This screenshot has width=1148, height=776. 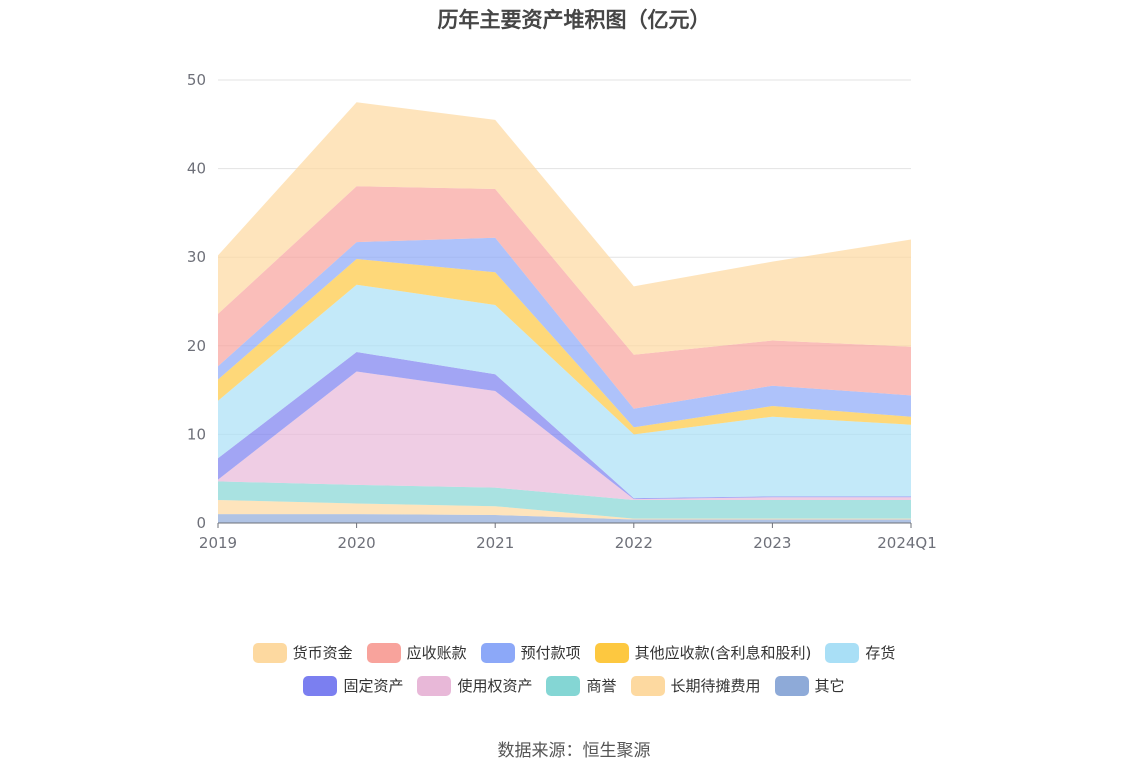 What do you see at coordinates (196, 434) in the screenshot?
I see `y-tick-label: 10` at bounding box center [196, 434].